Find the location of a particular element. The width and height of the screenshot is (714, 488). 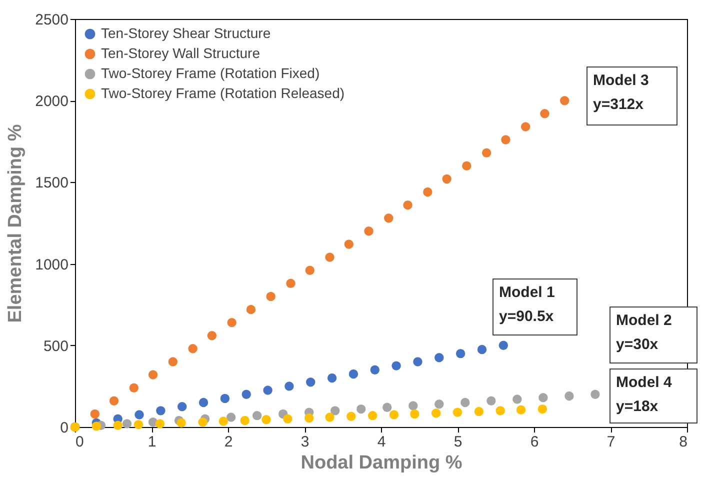

x-axis-title: Nodal Damping % is located at coordinates (381, 463).